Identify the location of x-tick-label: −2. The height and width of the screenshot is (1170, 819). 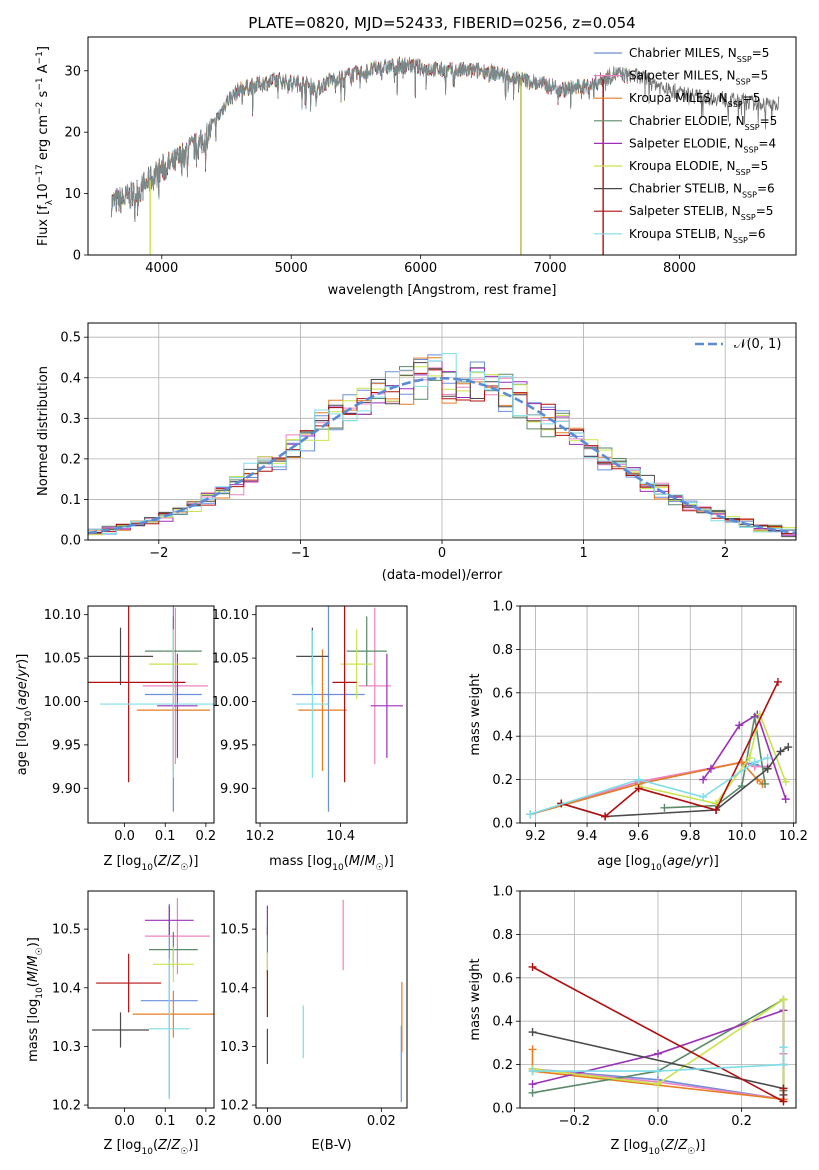
(158, 553).